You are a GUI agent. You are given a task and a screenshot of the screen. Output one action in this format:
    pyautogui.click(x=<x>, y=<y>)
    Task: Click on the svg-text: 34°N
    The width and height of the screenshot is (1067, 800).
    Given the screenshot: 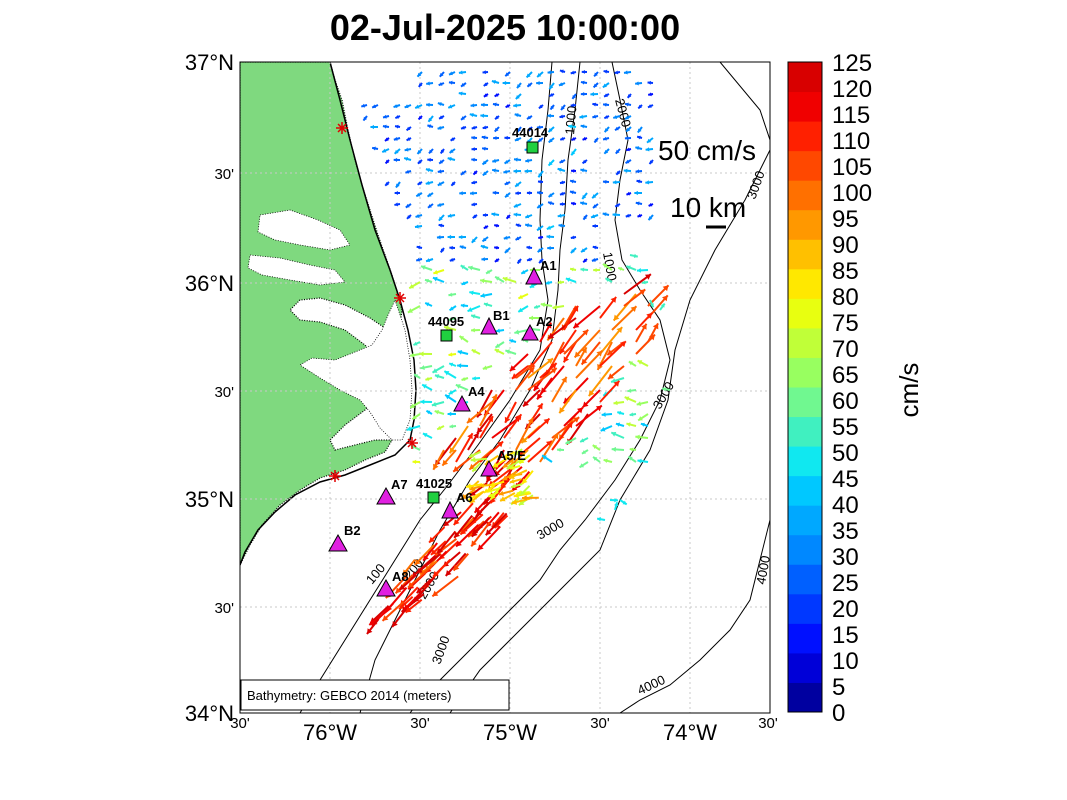 What is the action you would take?
    pyautogui.click(x=209, y=713)
    